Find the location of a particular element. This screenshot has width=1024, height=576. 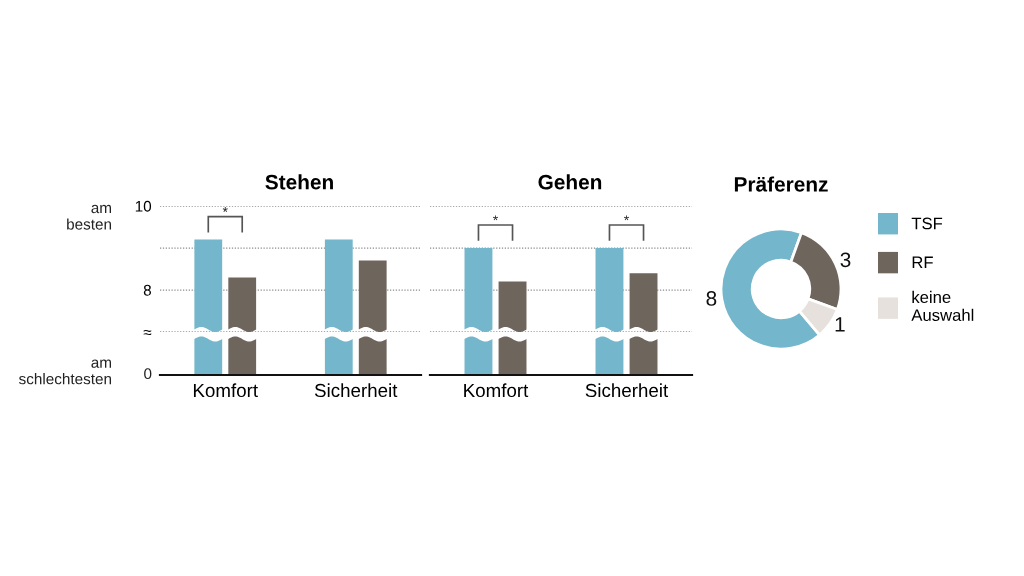

text: am schlechtesten is located at coordinates (65, 372).